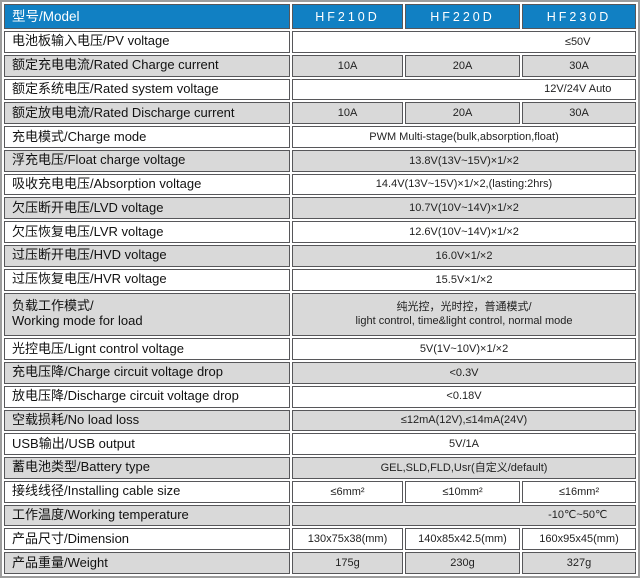 The width and height of the screenshot is (640, 578). I want to click on row-value-hf220d: 230g, so click(462, 563).